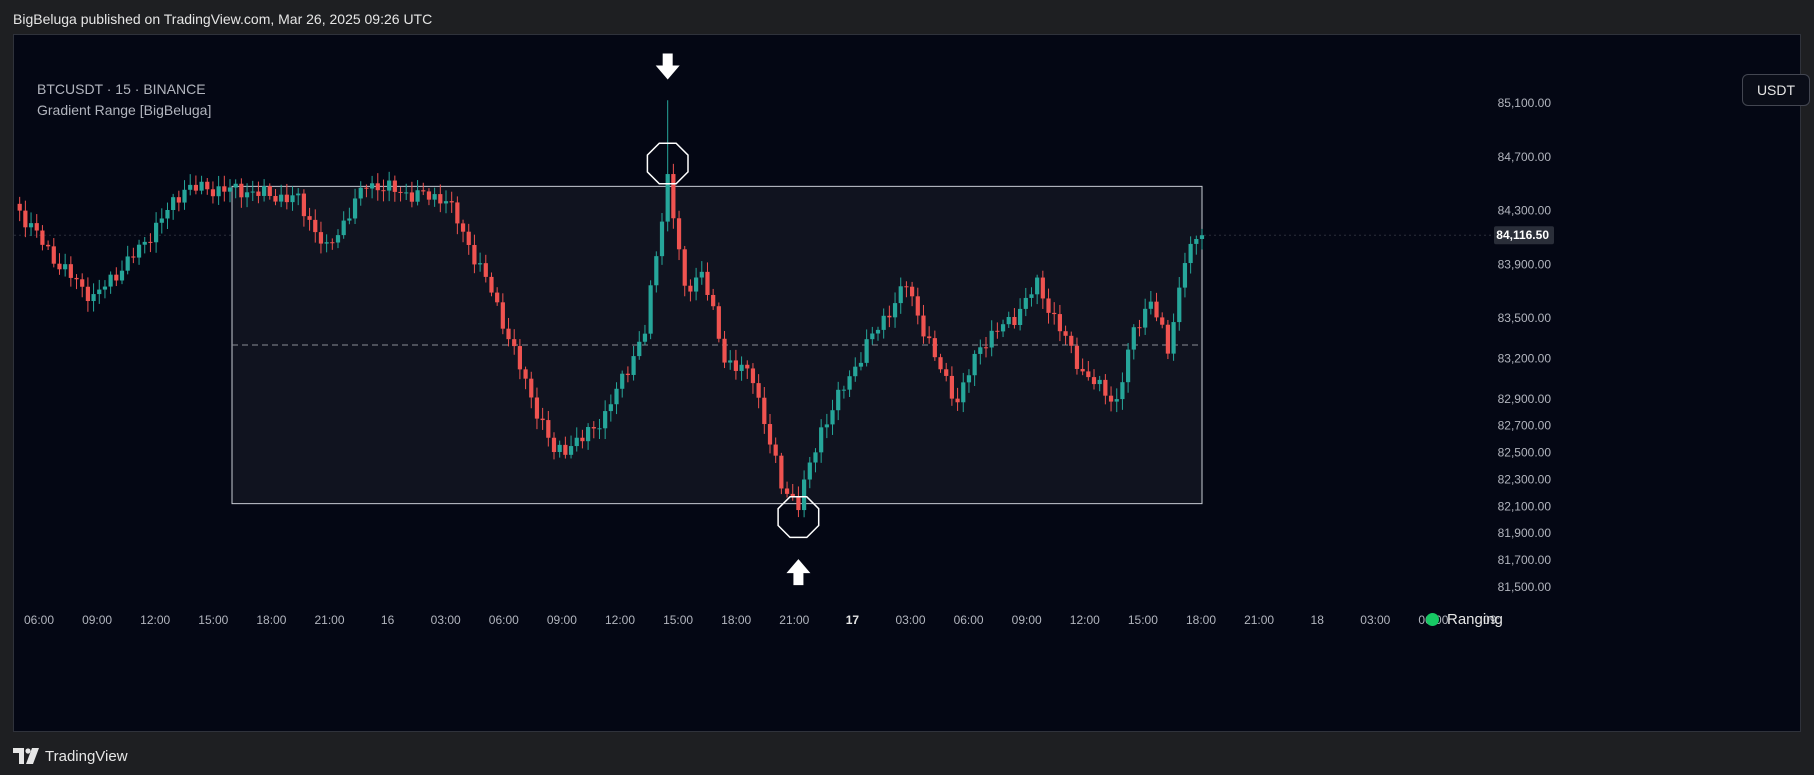 The height and width of the screenshot is (775, 1814). I want to click on time-tick-label: 21:00, so click(794, 620).